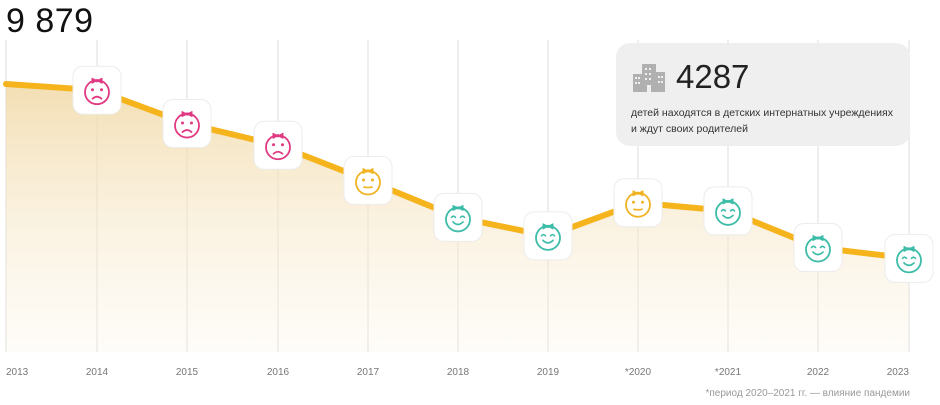 This screenshot has width=940, height=405. Describe the element at coordinates (458, 372) in the screenshot. I see `x-tick-label-5: 2018` at that location.